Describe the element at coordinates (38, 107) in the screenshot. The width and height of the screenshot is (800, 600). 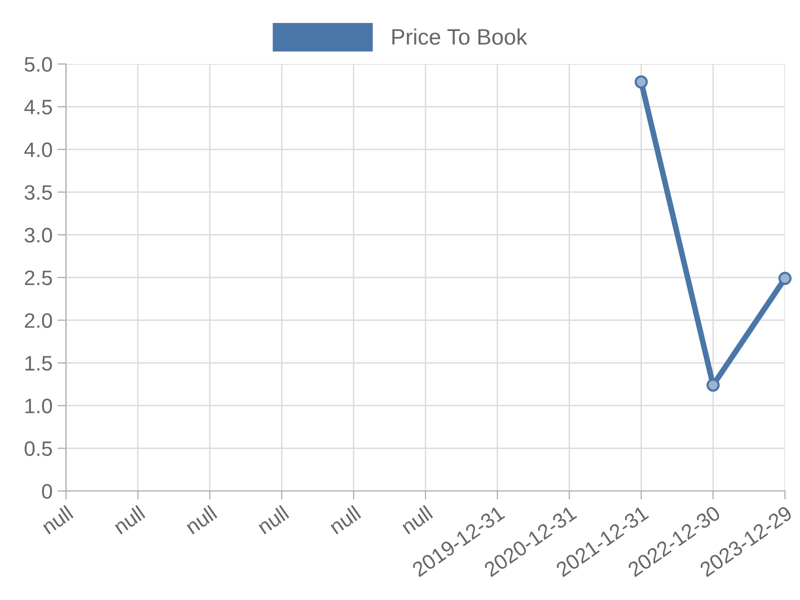
I see `y-tick-label: 4.5` at that location.